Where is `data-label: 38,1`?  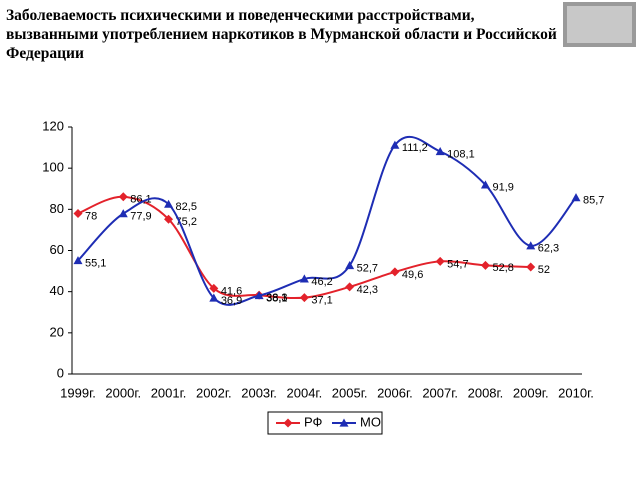
data-label: 38,1 is located at coordinates (276, 298).